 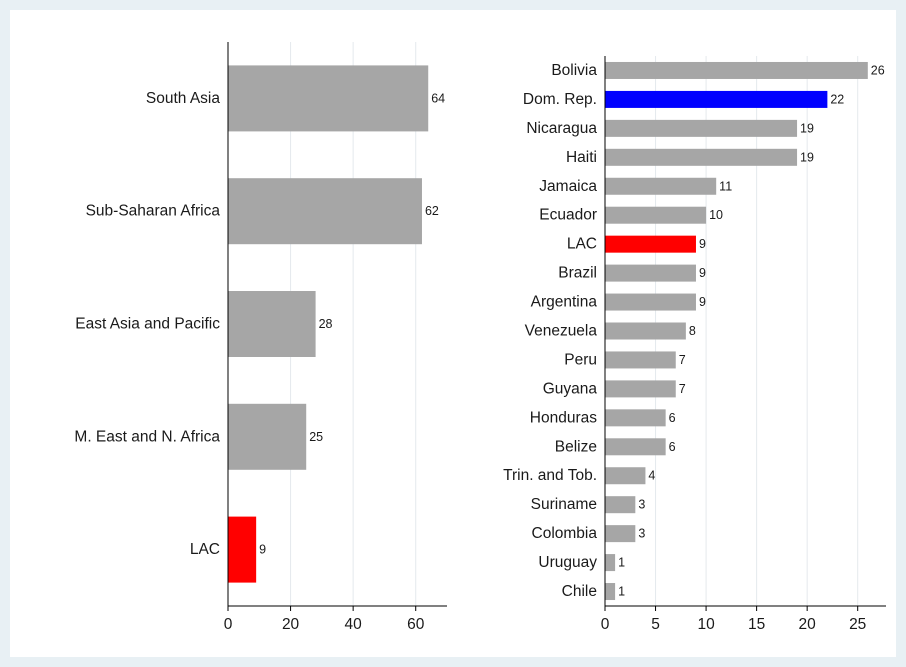 I want to click on right-category-label: Ecuador, so click(x=568, y=215).